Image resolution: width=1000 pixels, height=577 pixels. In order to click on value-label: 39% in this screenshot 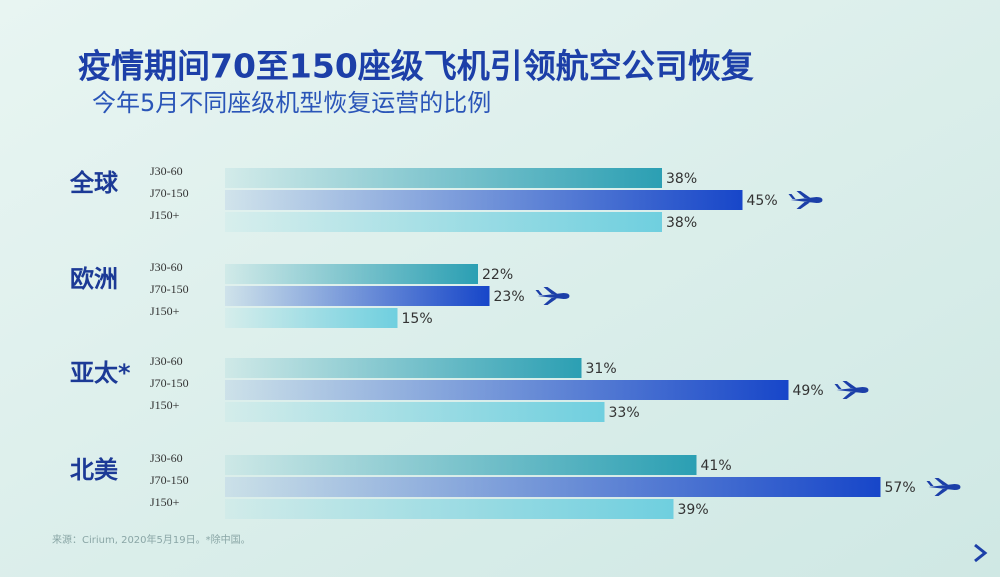, I will do `click(693, 510)`.